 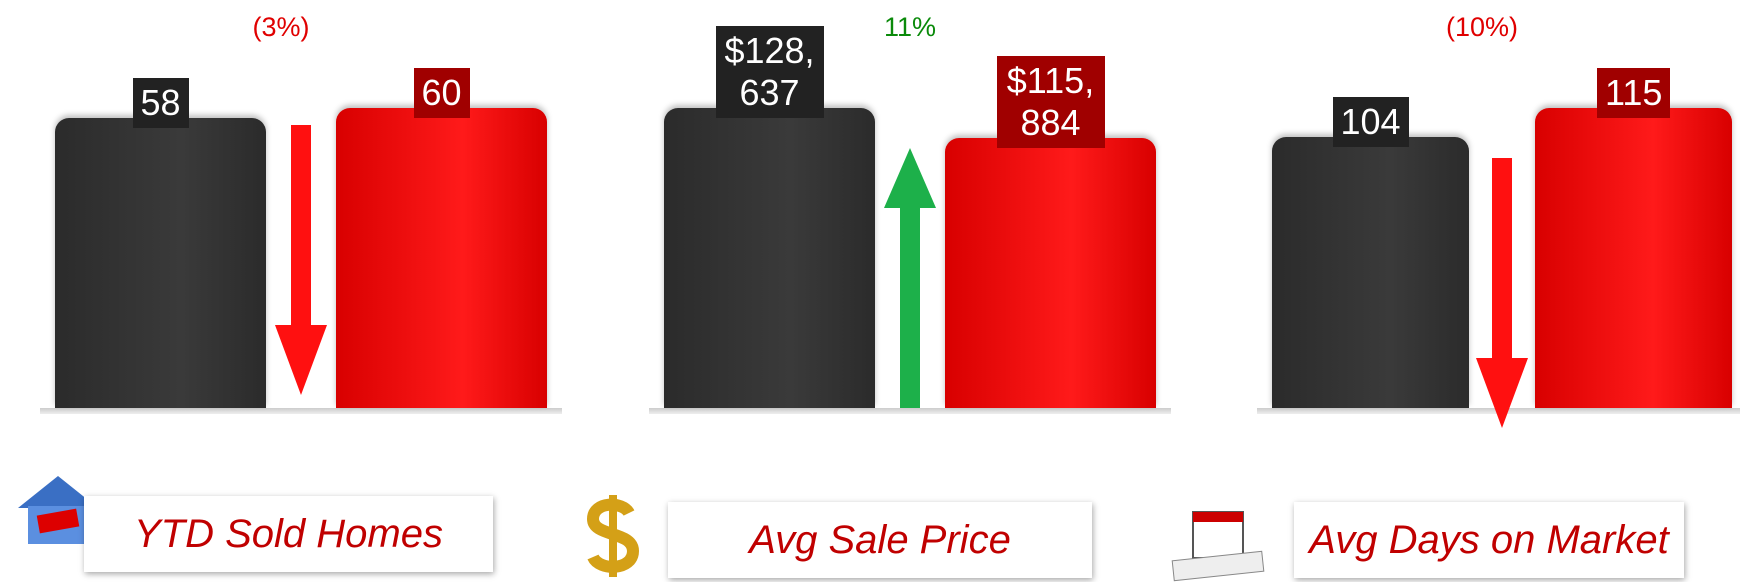 What do you see at coordinates (1050, 101) in the screenshot?
I see `value-label: $115,884` at bounding box center [1050, 101].